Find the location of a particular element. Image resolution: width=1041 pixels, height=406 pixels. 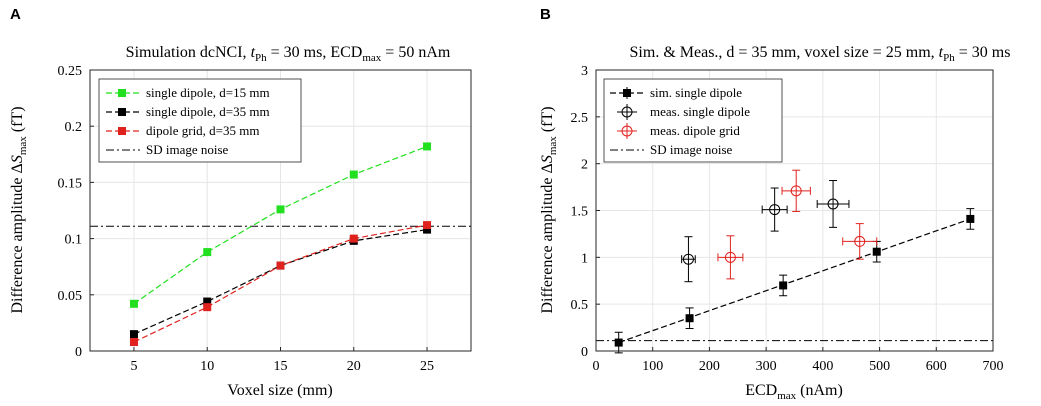

legend-label-b-0: sim. single dipole is located at coordinates (696, 92).